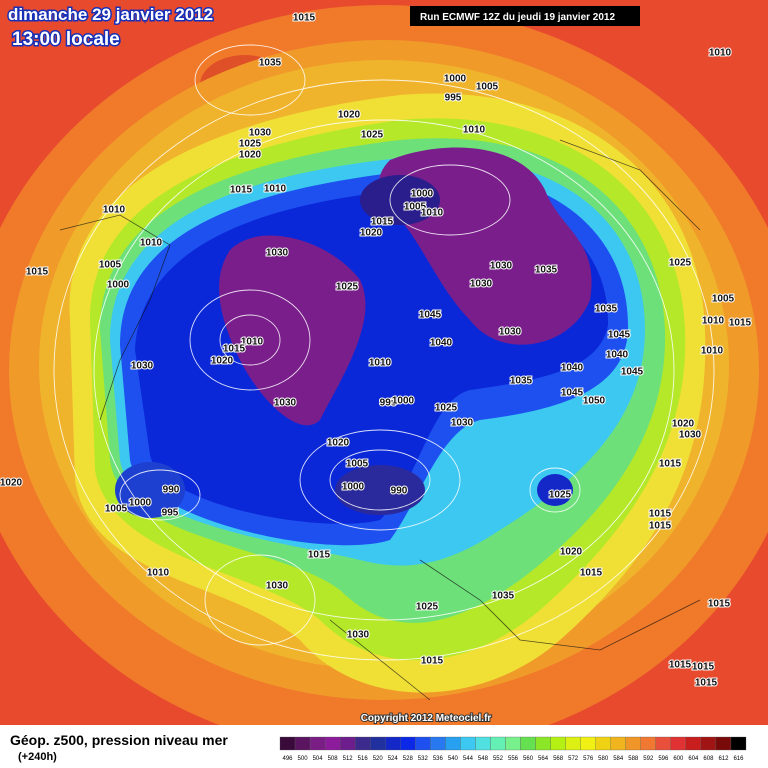 The height and width of the screenshot is (768, 768). What do you see at coordinates (498, 759) in the screenshot?
I see `scale-label: 552` at bounding box center [498, 759].